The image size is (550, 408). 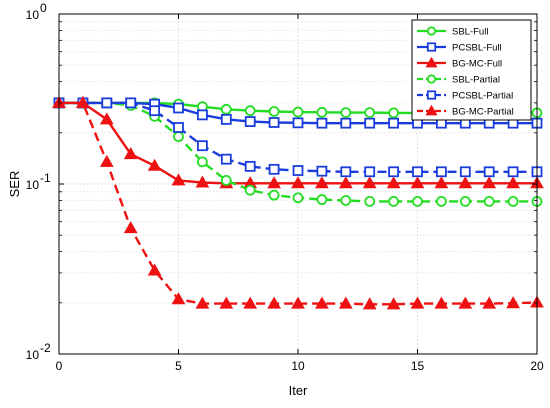 I want to click on legend-label: PCSBL-Partial, so click(x=482, y=96).